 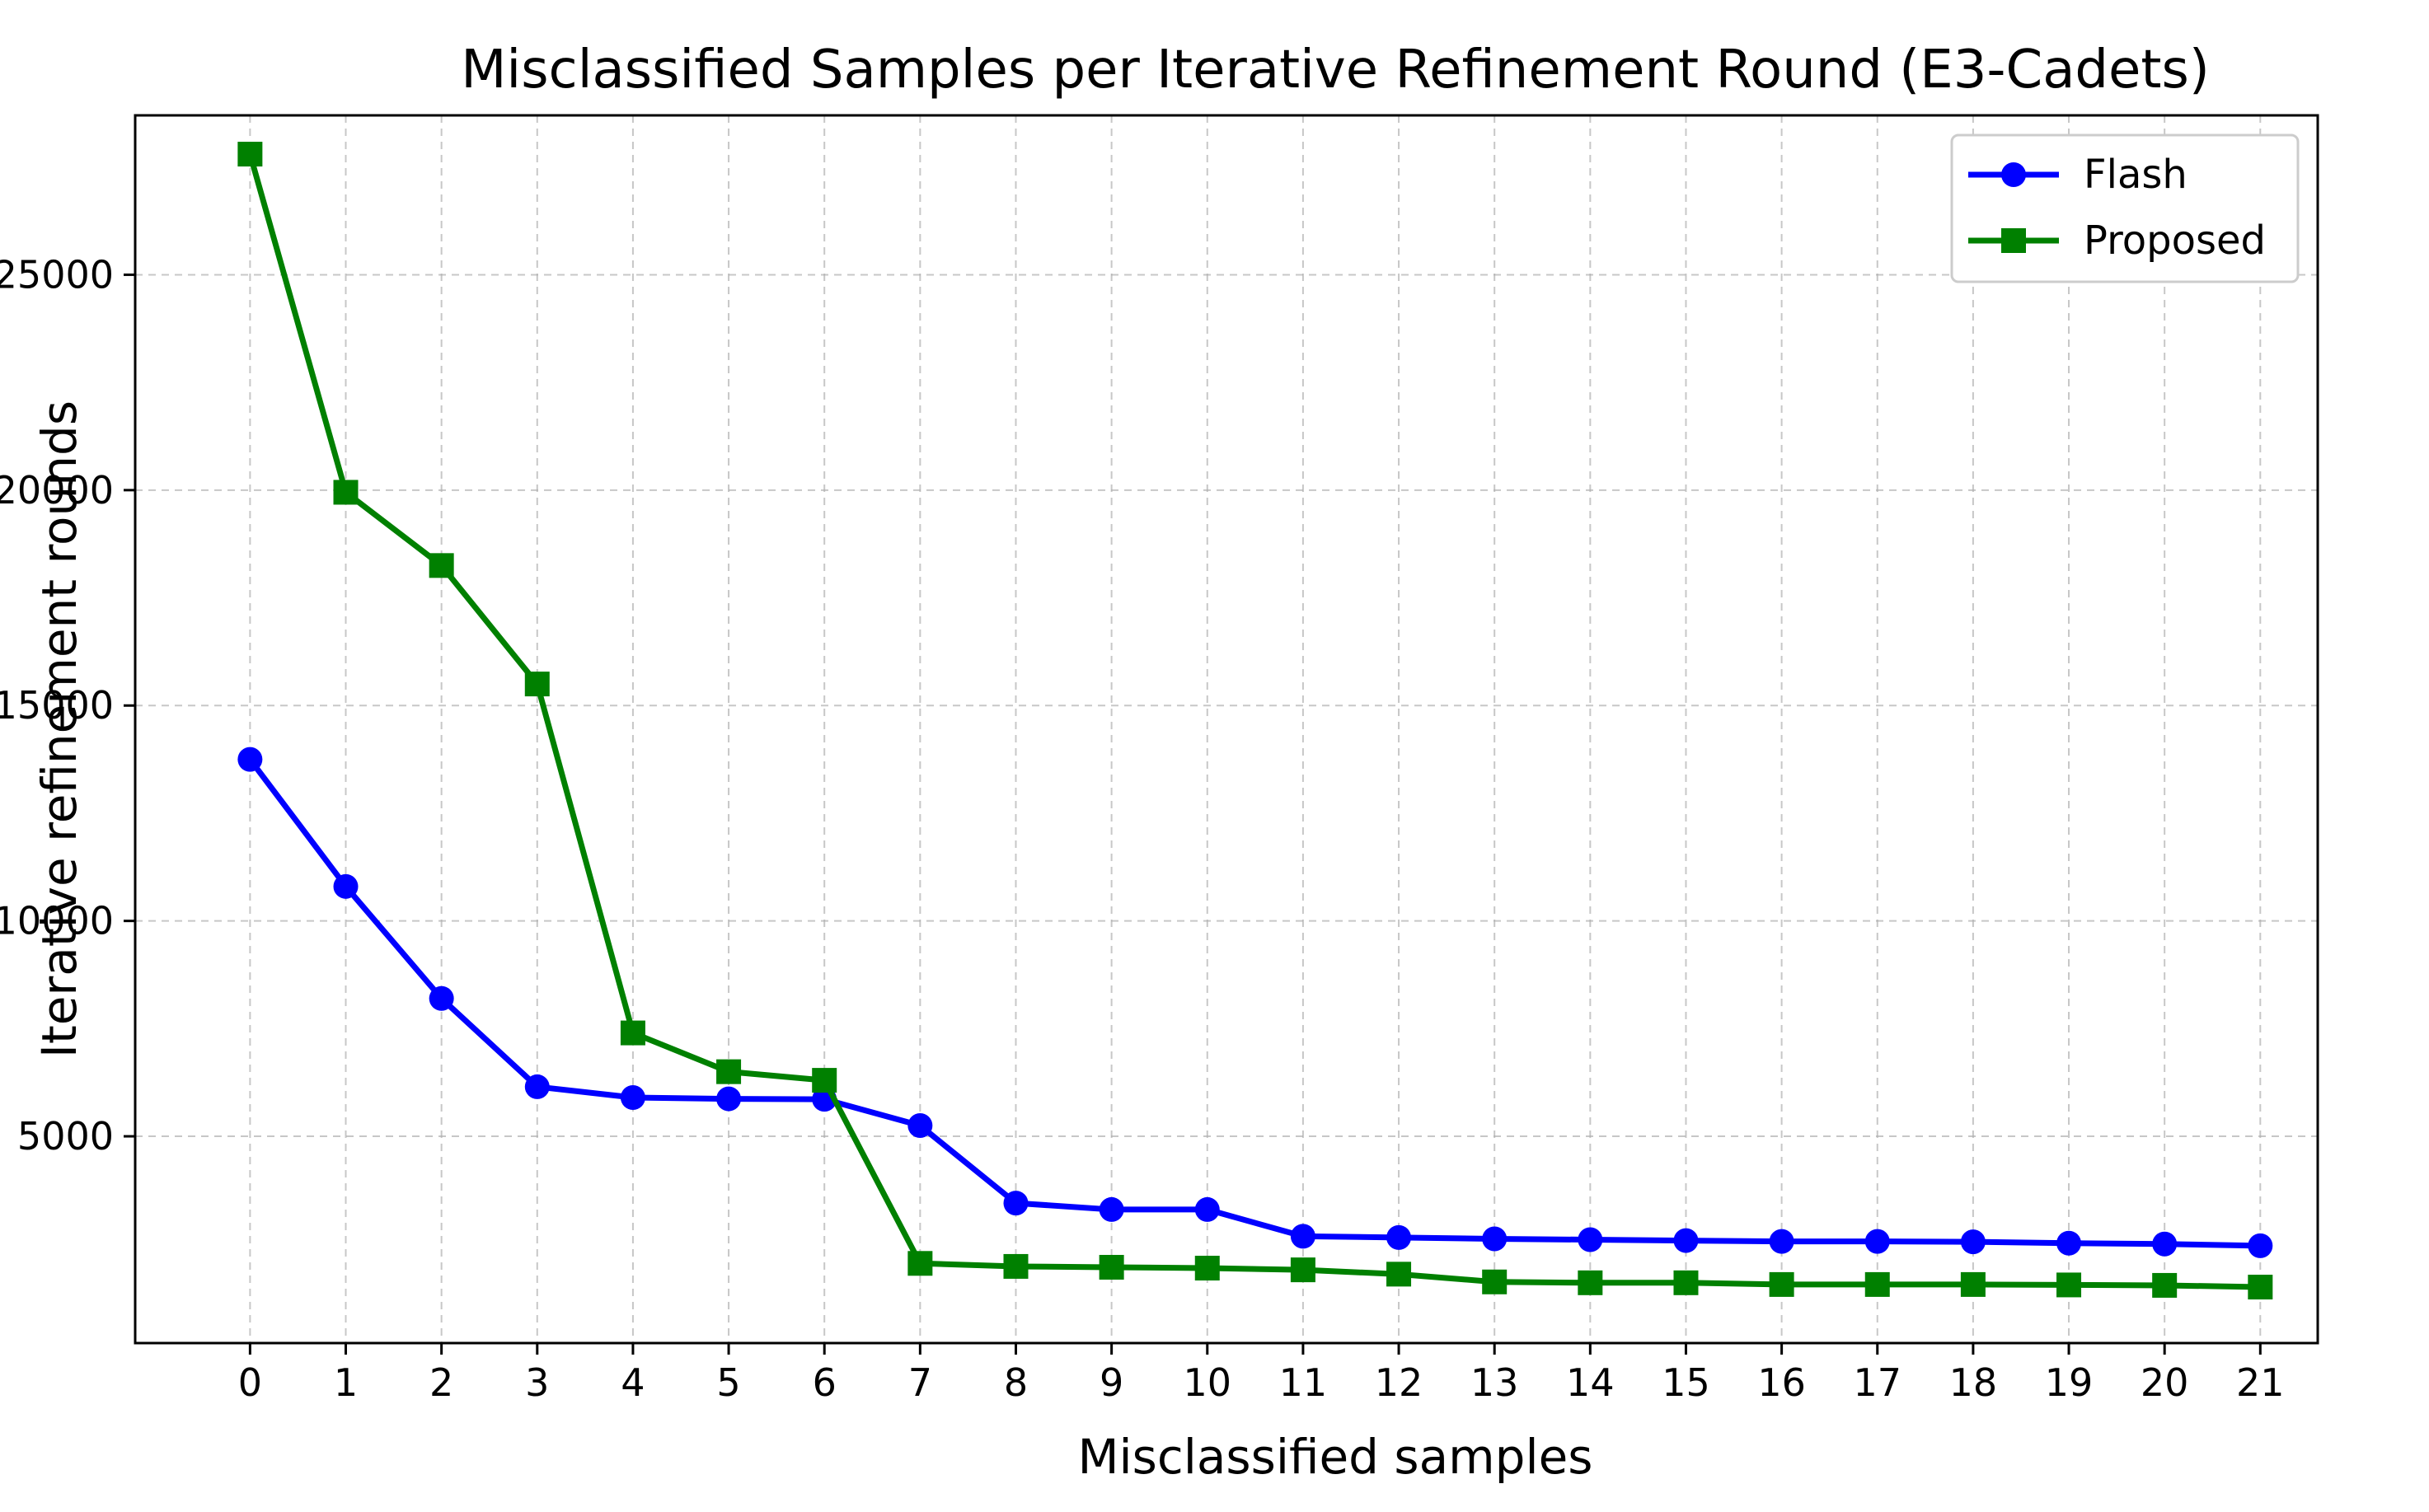 I want to click on x-tick-label: 15, so click(x=1686, y=1382).